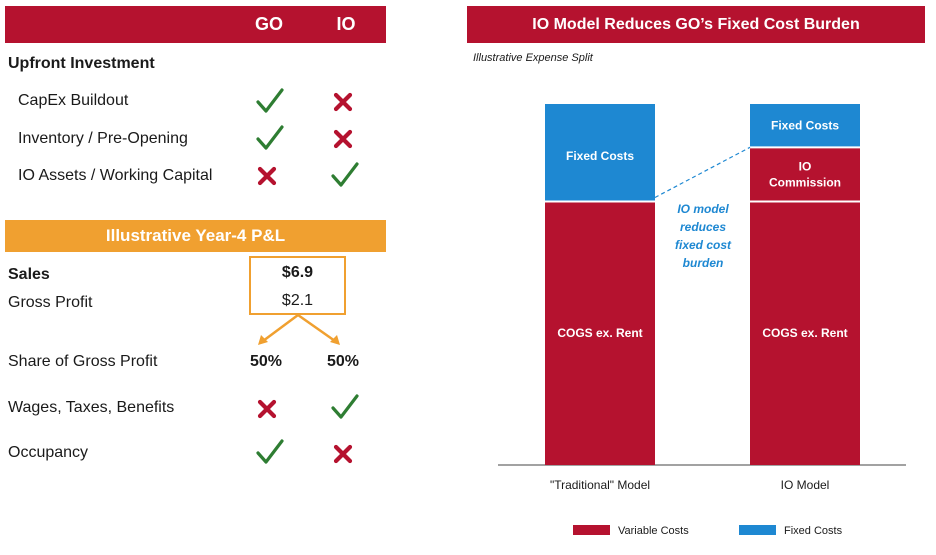 The height and width of the screenshot is (555, 936). What do you see at coordinates (805, 182) in the screenshot?
I see `segment-label: Commission` at bounding box center [805, 182].